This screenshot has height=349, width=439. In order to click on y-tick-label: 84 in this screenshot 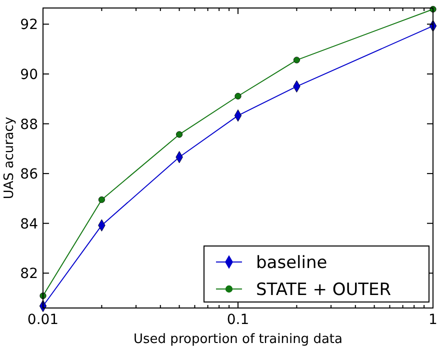, I will do `click(29, 224)`.